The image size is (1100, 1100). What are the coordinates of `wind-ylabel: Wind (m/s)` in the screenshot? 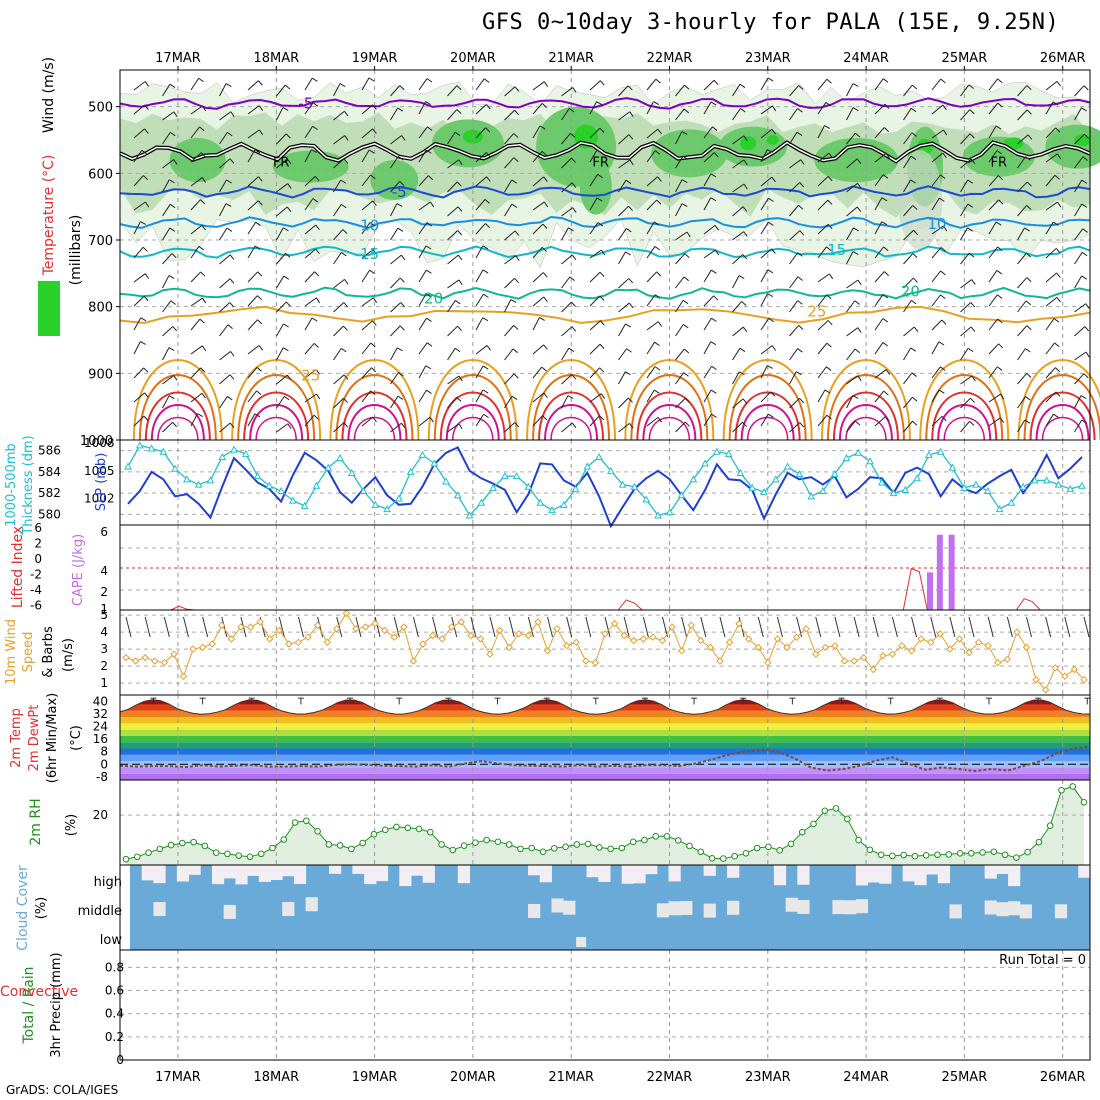 It's located at (49, 95).